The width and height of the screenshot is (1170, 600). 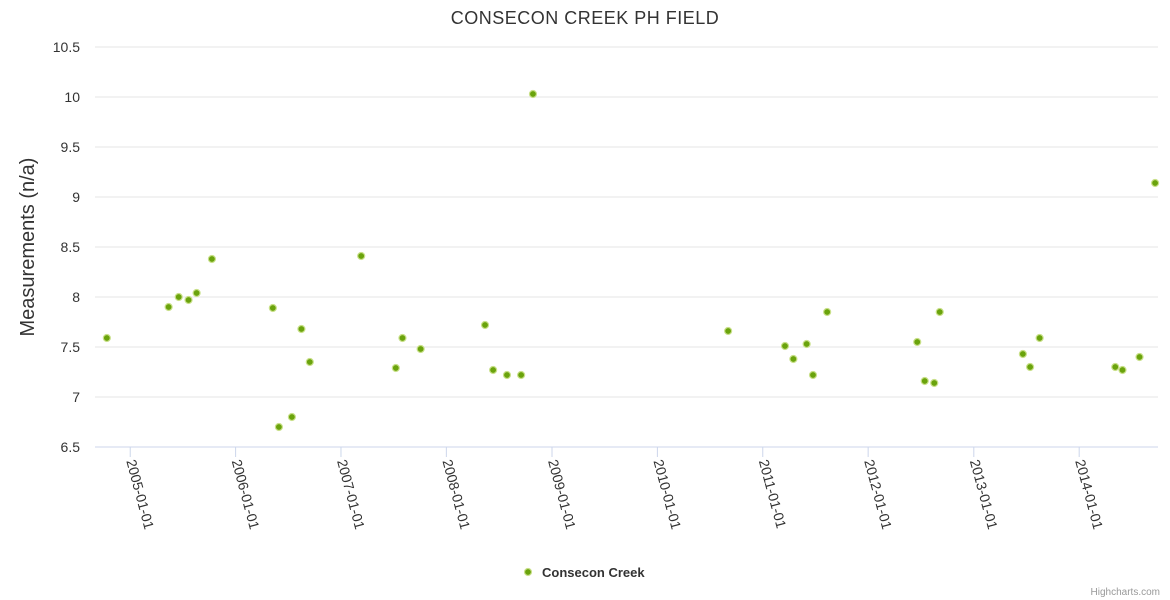 I want to click on legend-label: Consecon Creek, so click(x=593, y=572).